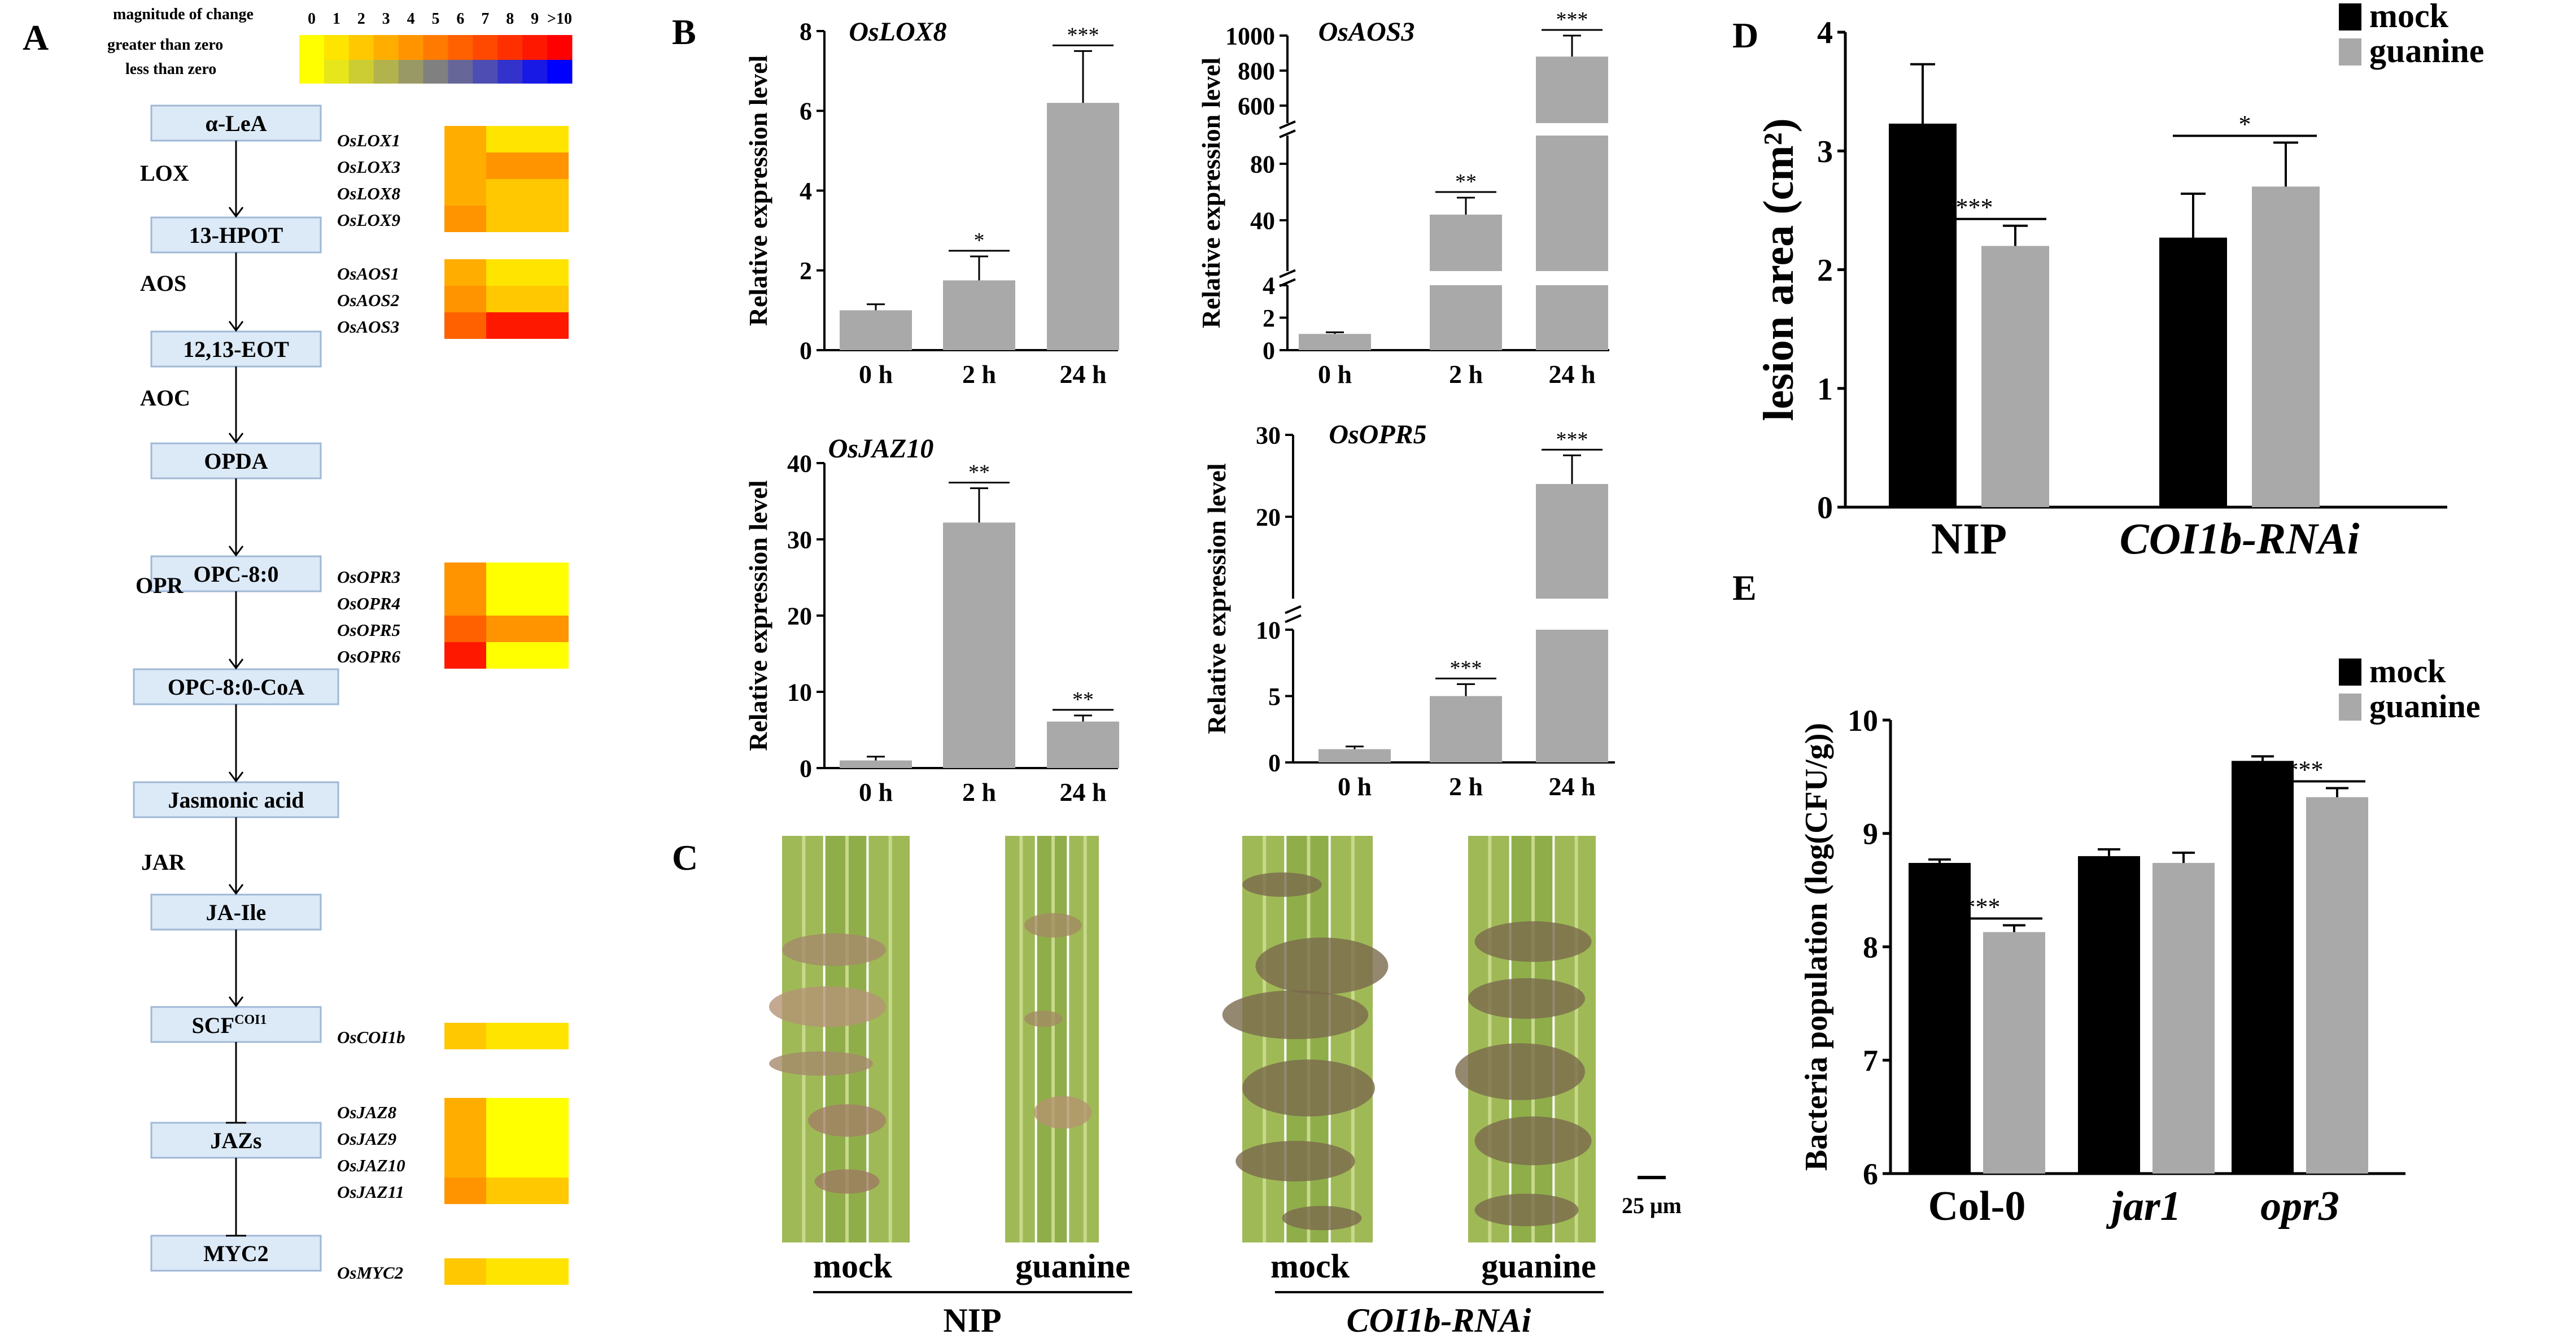 The image size is (2576, 1343). Describe the element at coordinates (1817, 947) in the screenshot. I see `y-axis-label: Bacteria population (log(CFU/g))` at that location.